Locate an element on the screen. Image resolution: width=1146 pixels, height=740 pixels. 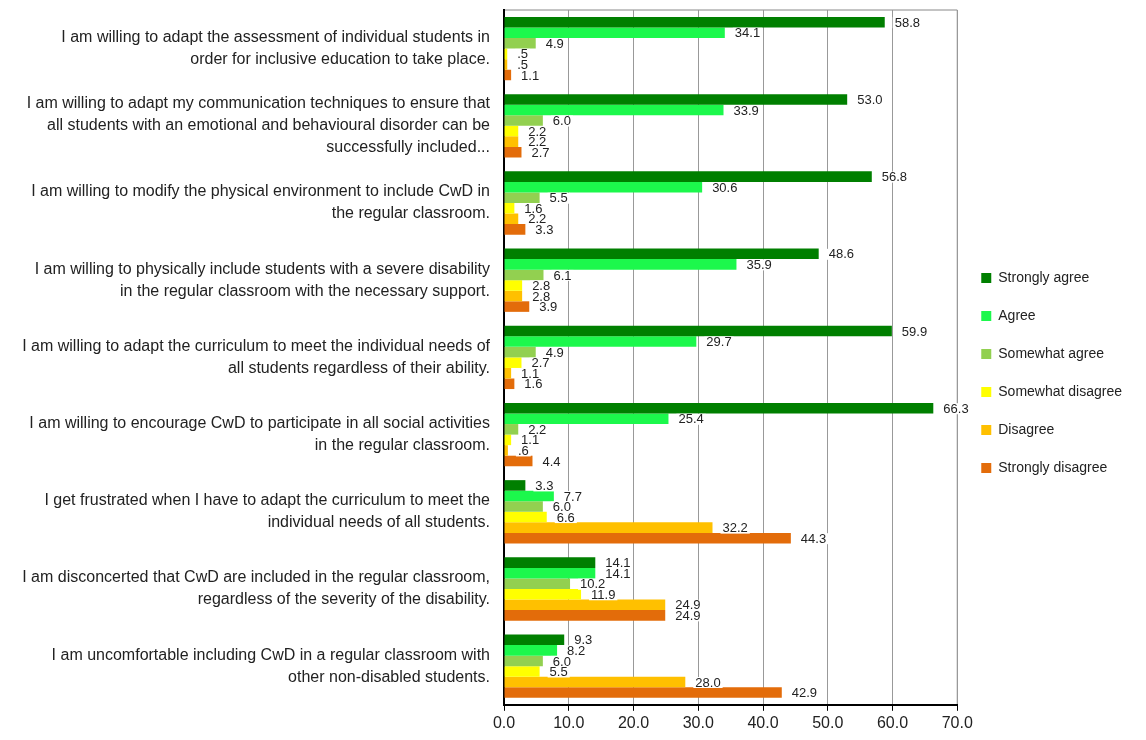
data-label: .6 is located at coordinates (523, 450).